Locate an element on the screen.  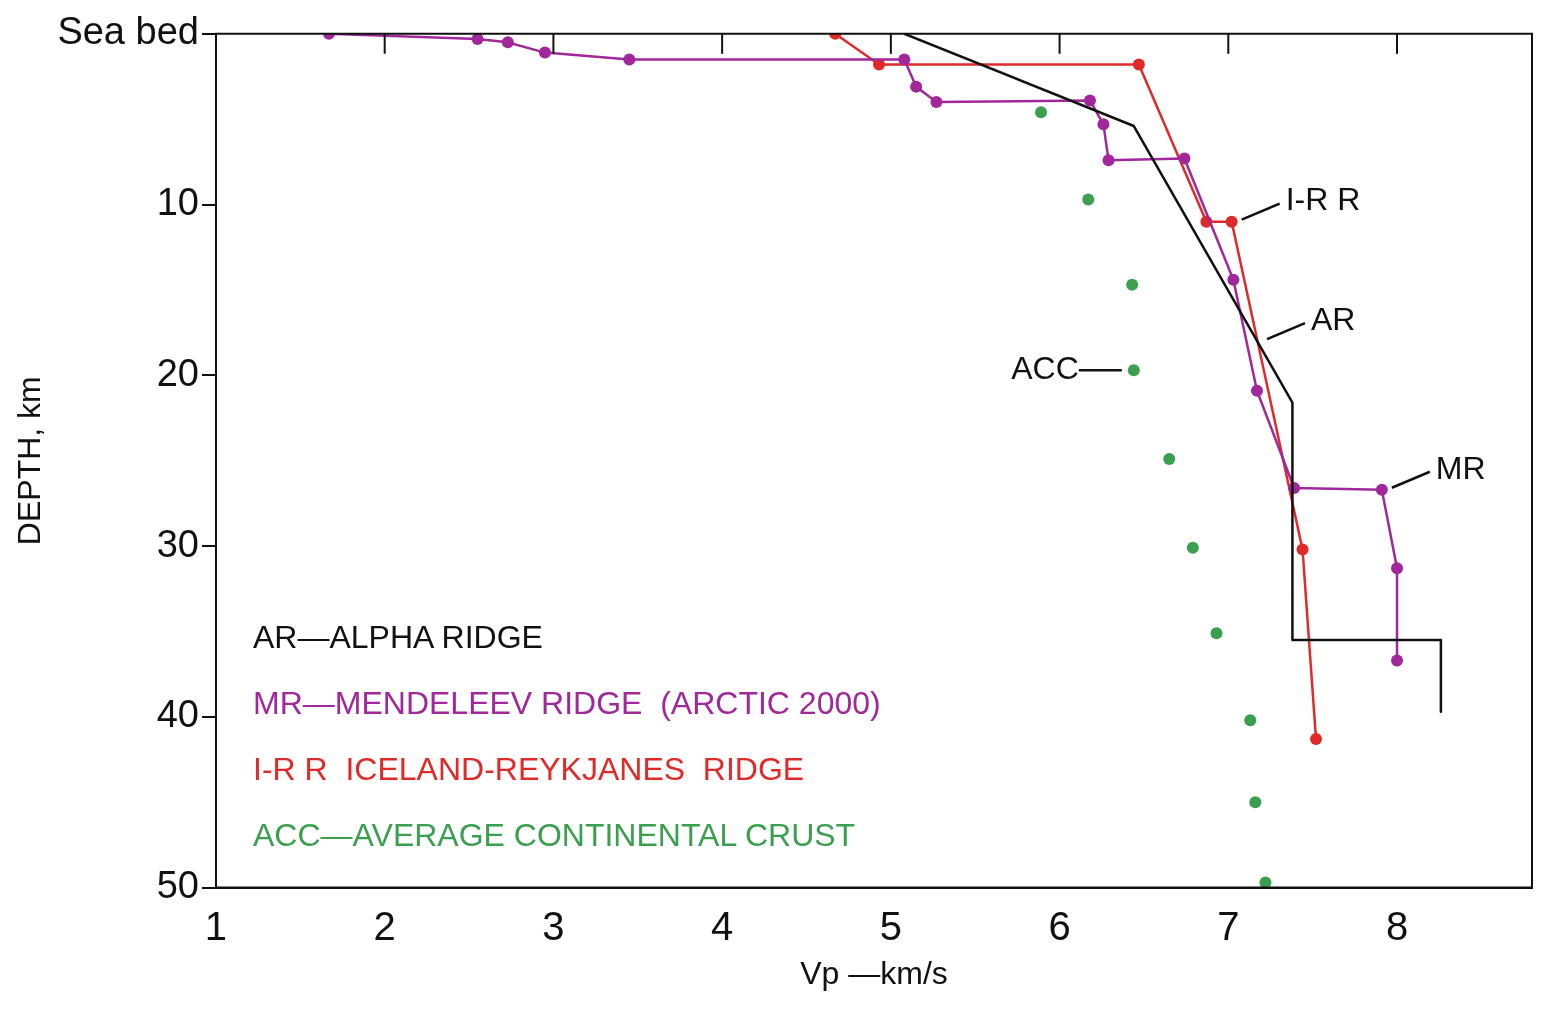
text: AR—ALPHA RIDGE is located at coordinates (398, 637).